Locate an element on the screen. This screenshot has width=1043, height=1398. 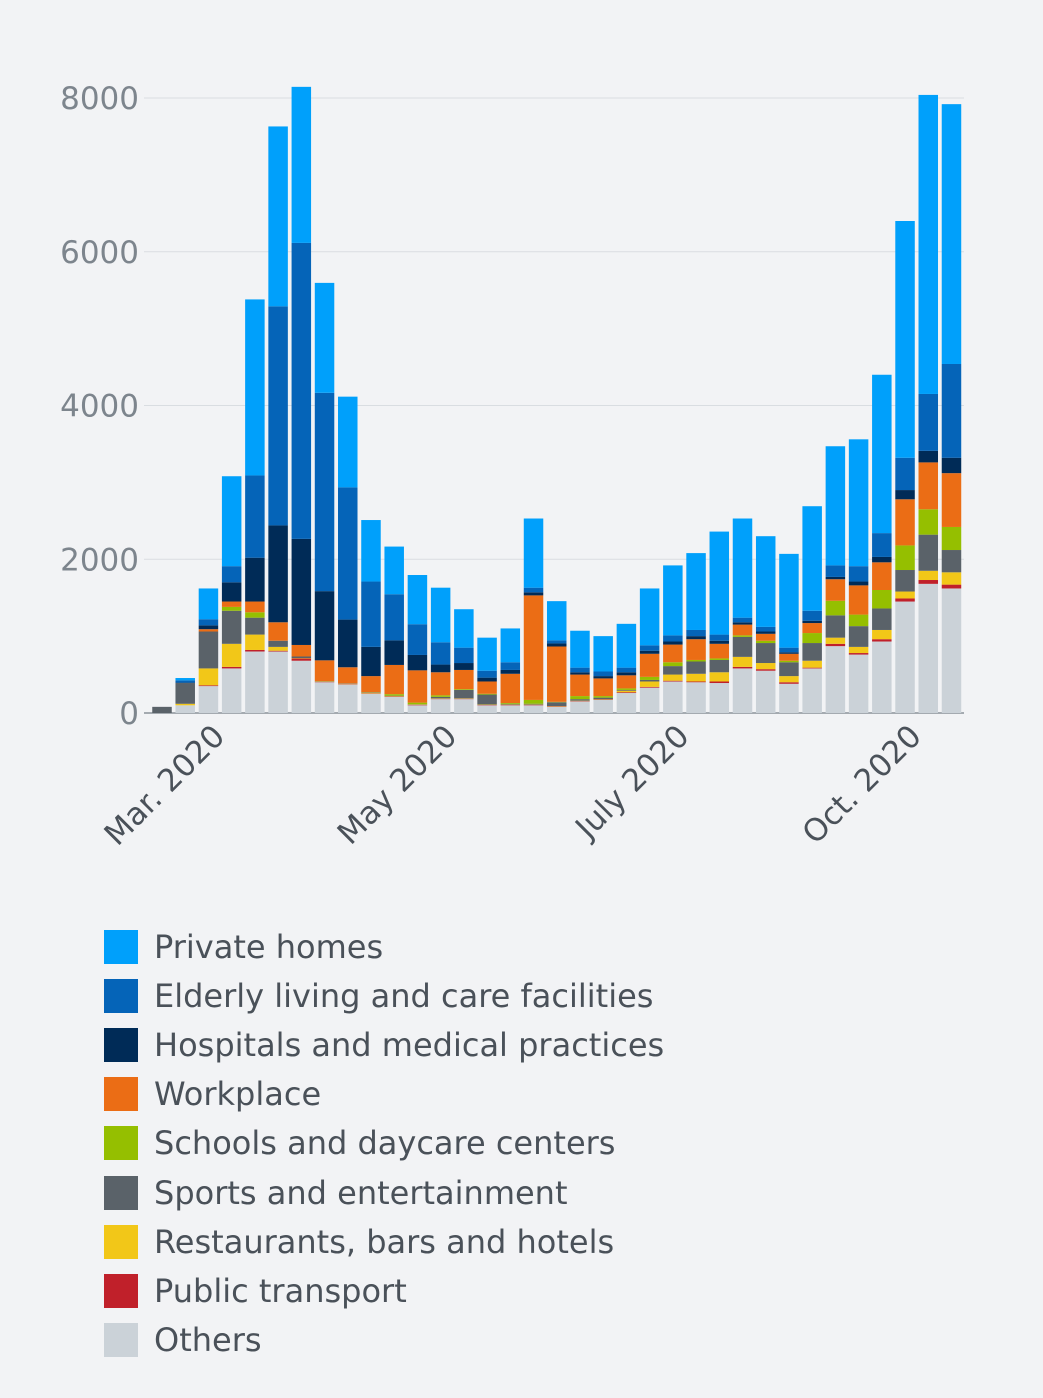
legend-item-schools-and-daycare-centers: Schools and daycare centers is located at coordinates (384, 1143).